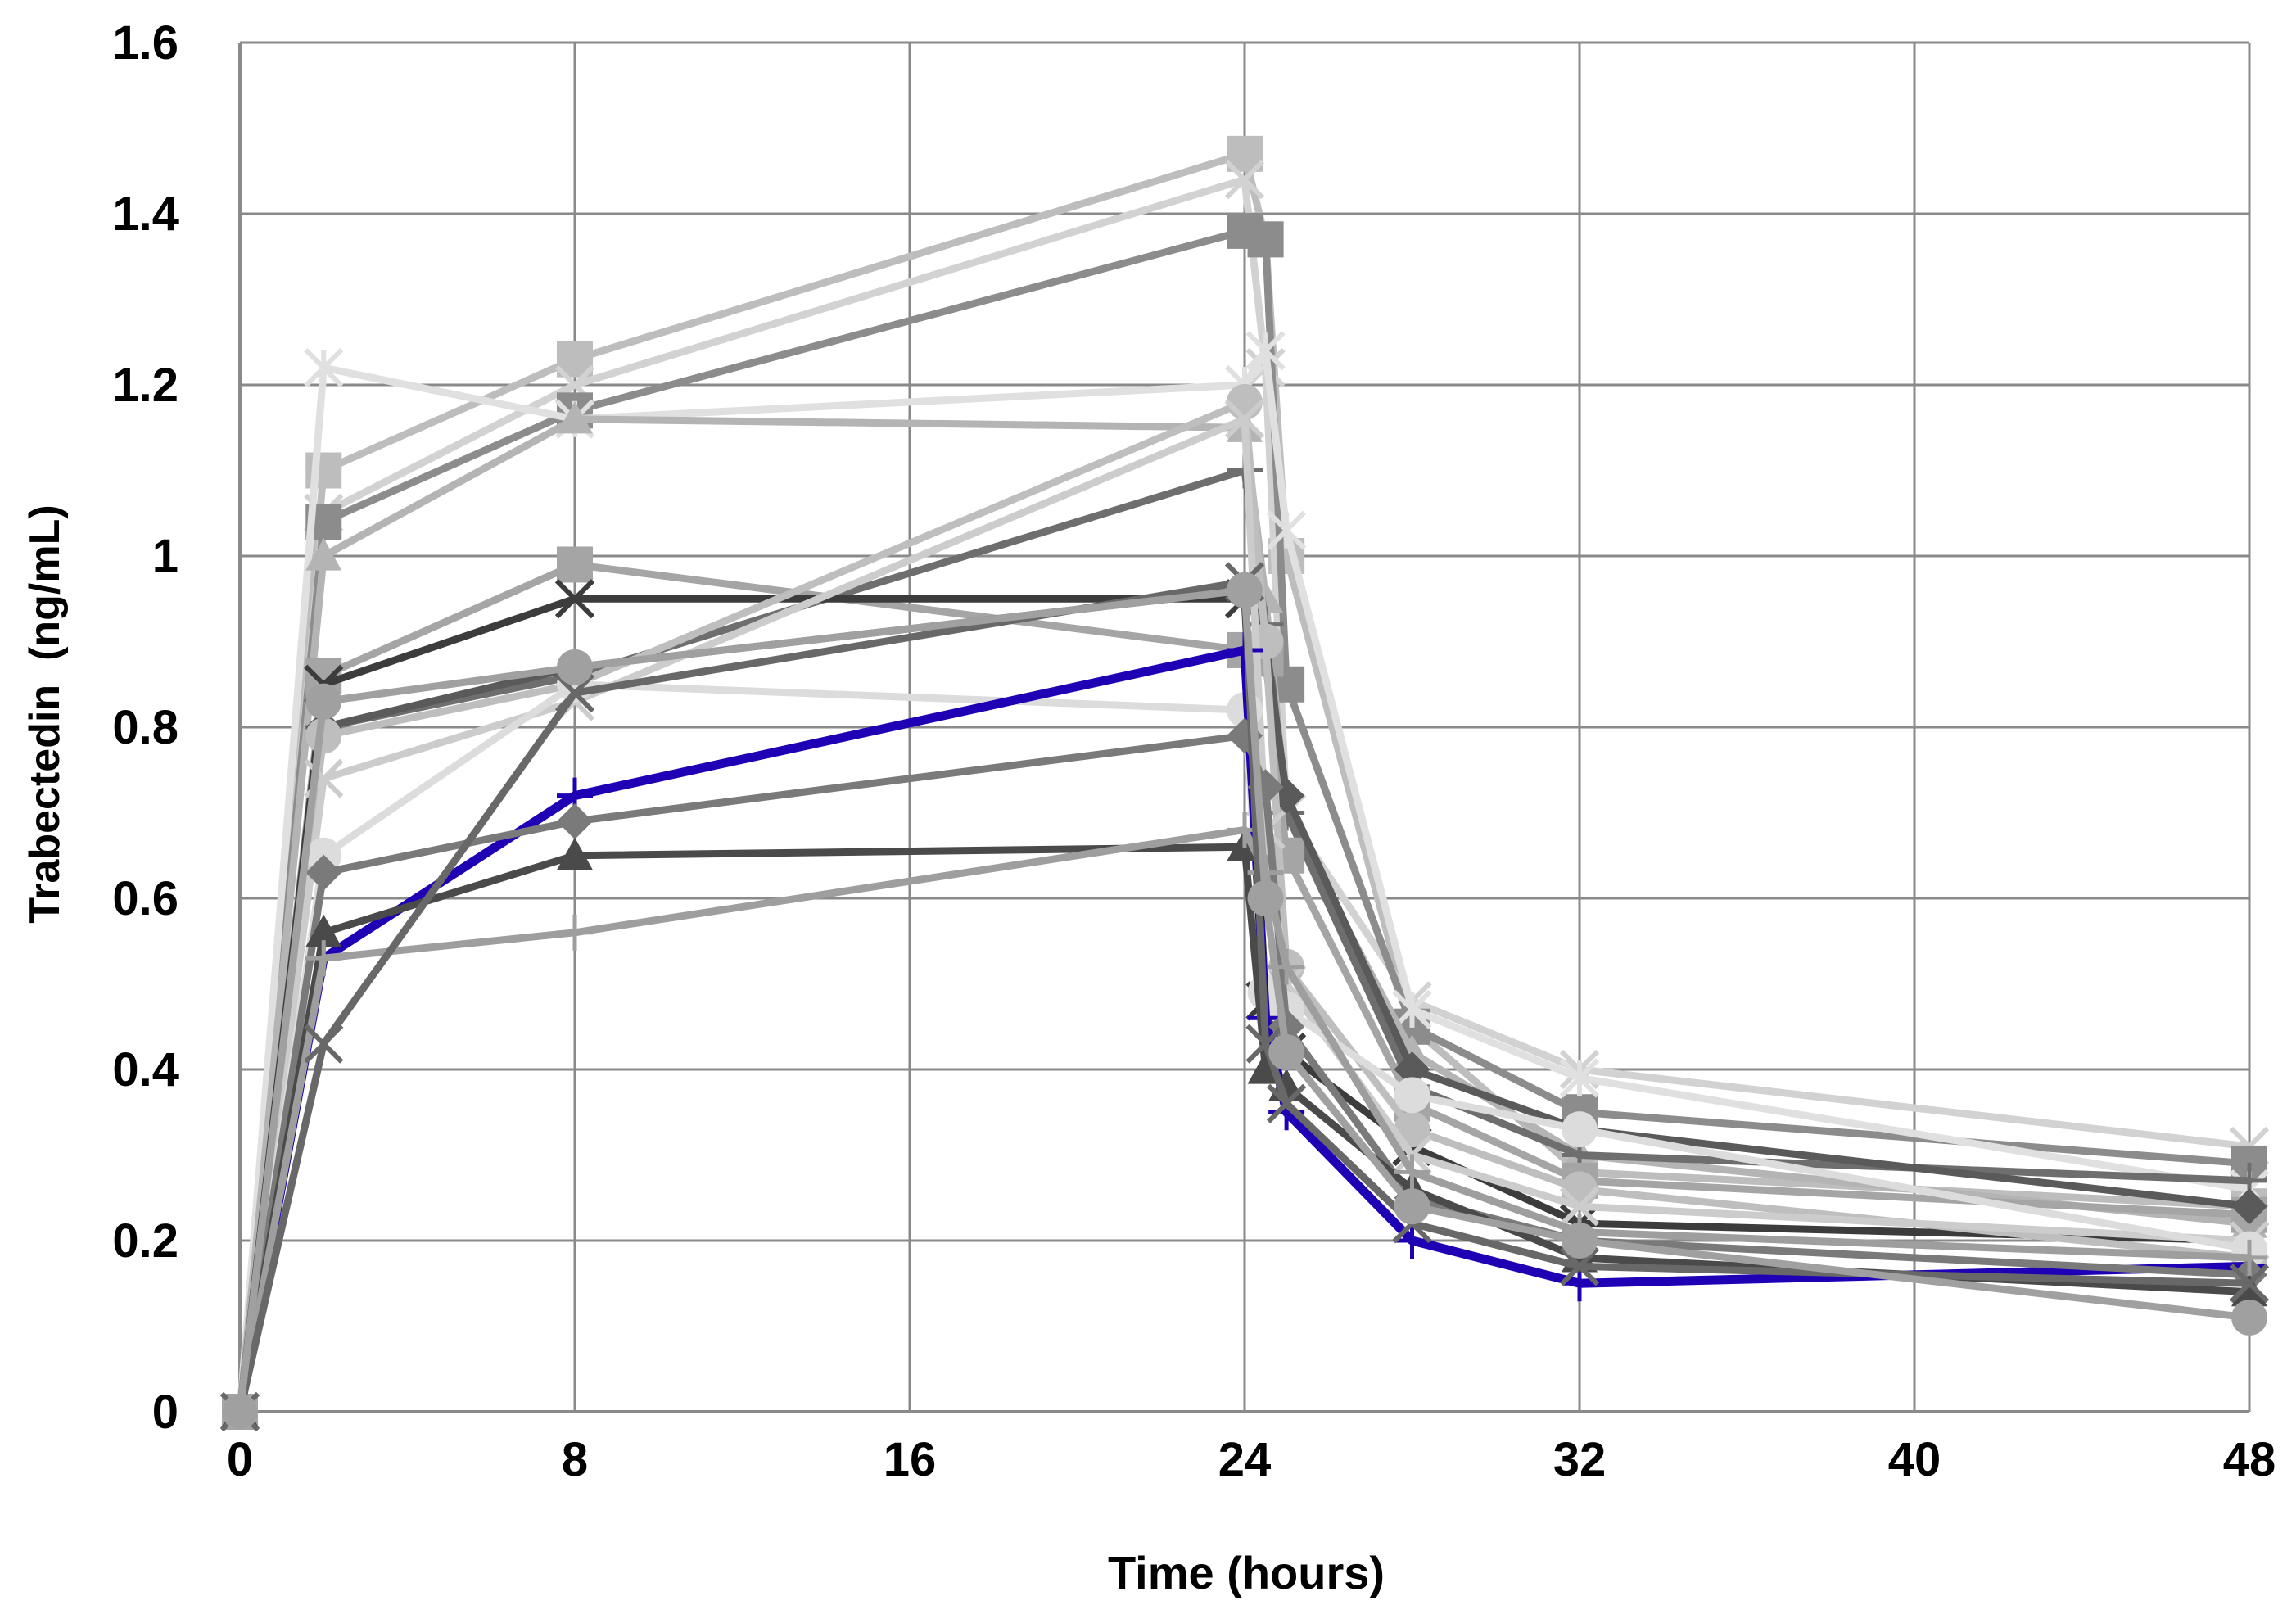  What do you see at coordinates (575, 1459) in the screenshot?
I see `x-tick-label: 8` at bounding box center [575, 1459].